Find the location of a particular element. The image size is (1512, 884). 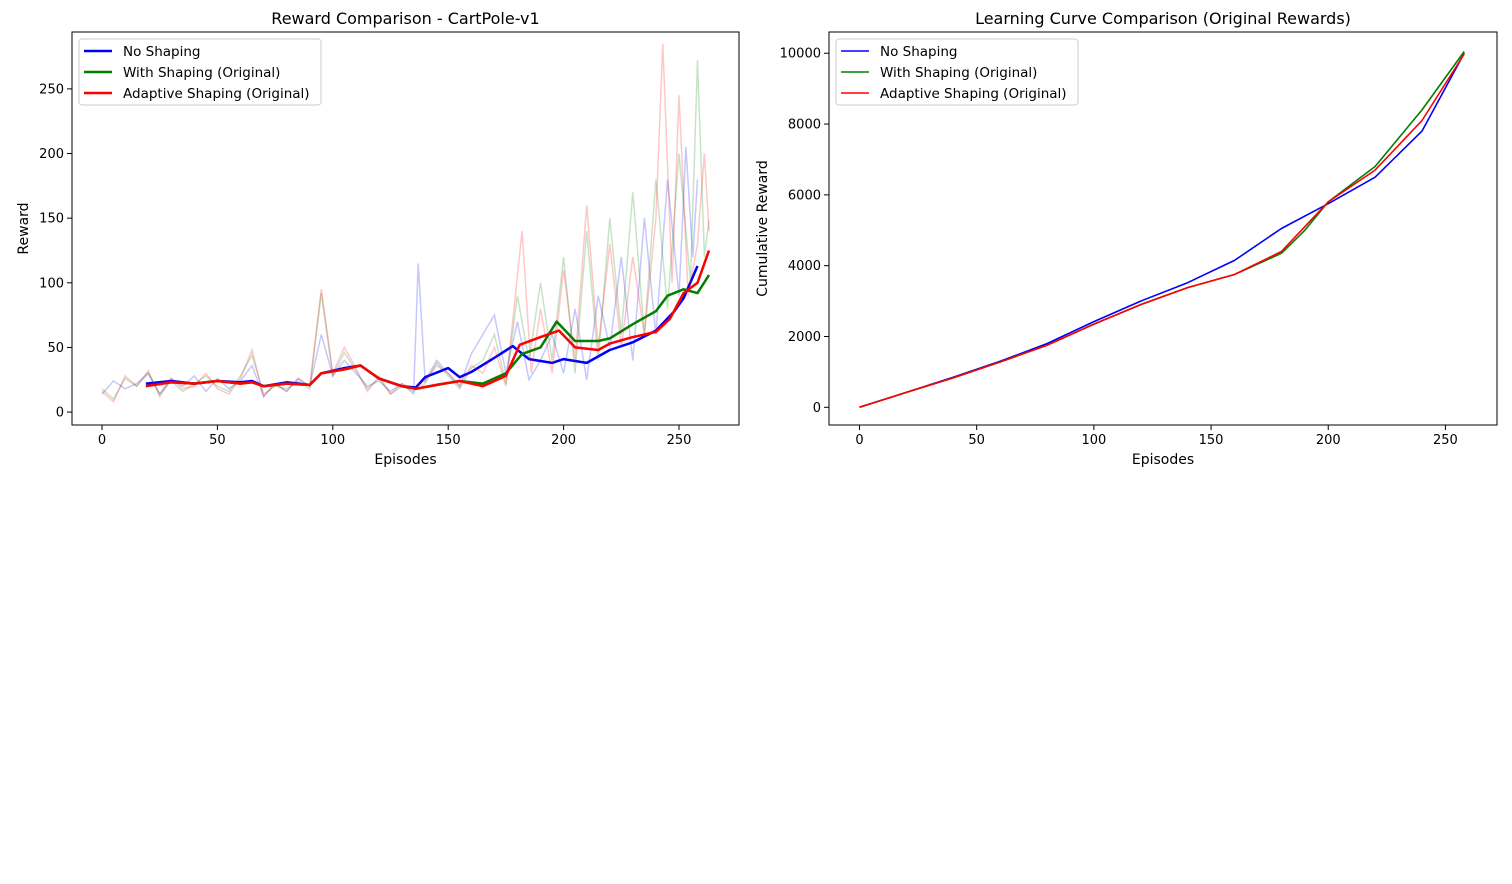

series-line-adaptive-shaping-original is located at coordinates (428, 320).